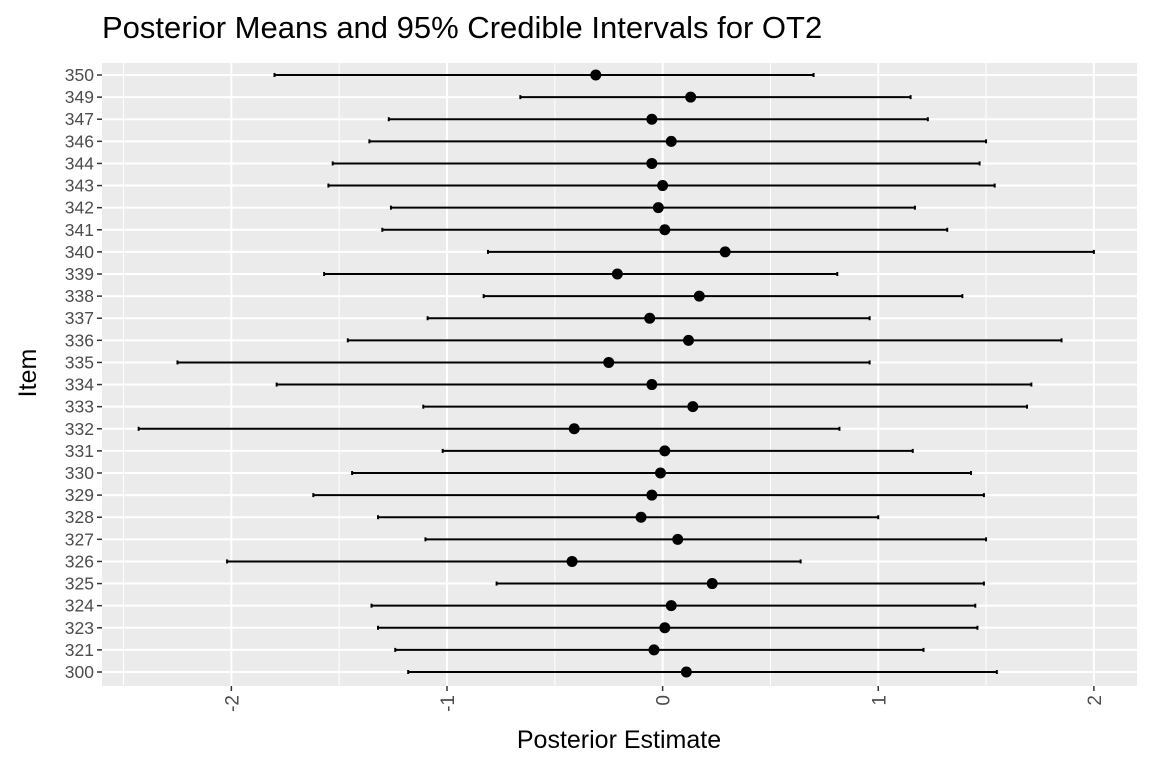 Image resolution: width=1152 pixels, height=768 pixels. What do you see at coordinates (79, 628) in the screenshot?
I see `y-tick-label: 323` at bounding box center [79, 628].